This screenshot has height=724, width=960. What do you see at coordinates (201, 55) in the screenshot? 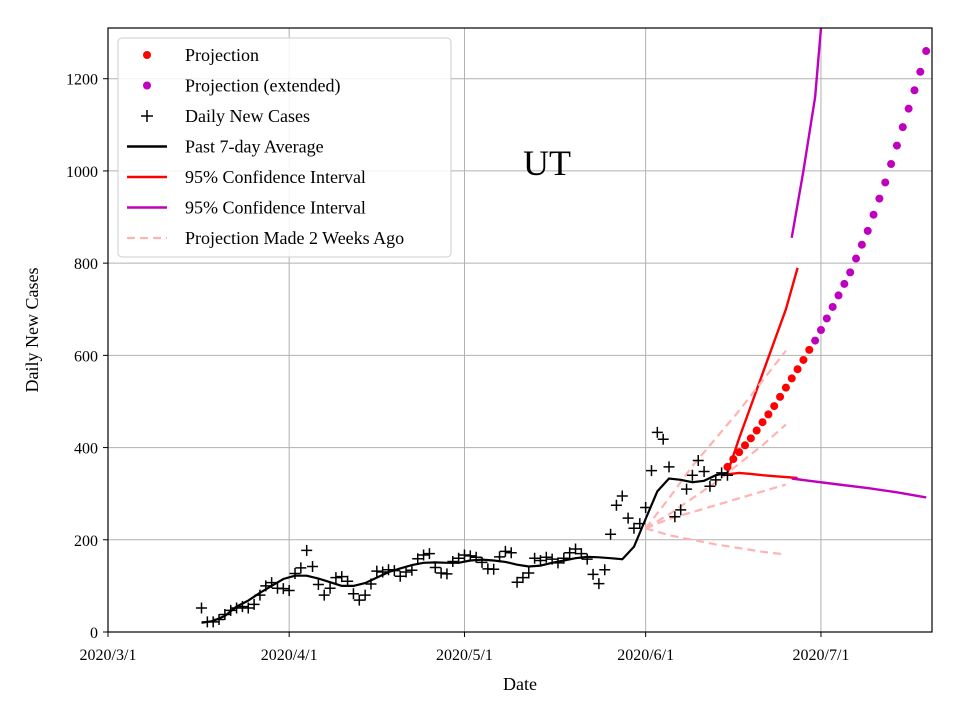
I see `legend-entry: Projection` at bounding box center [201, 55].